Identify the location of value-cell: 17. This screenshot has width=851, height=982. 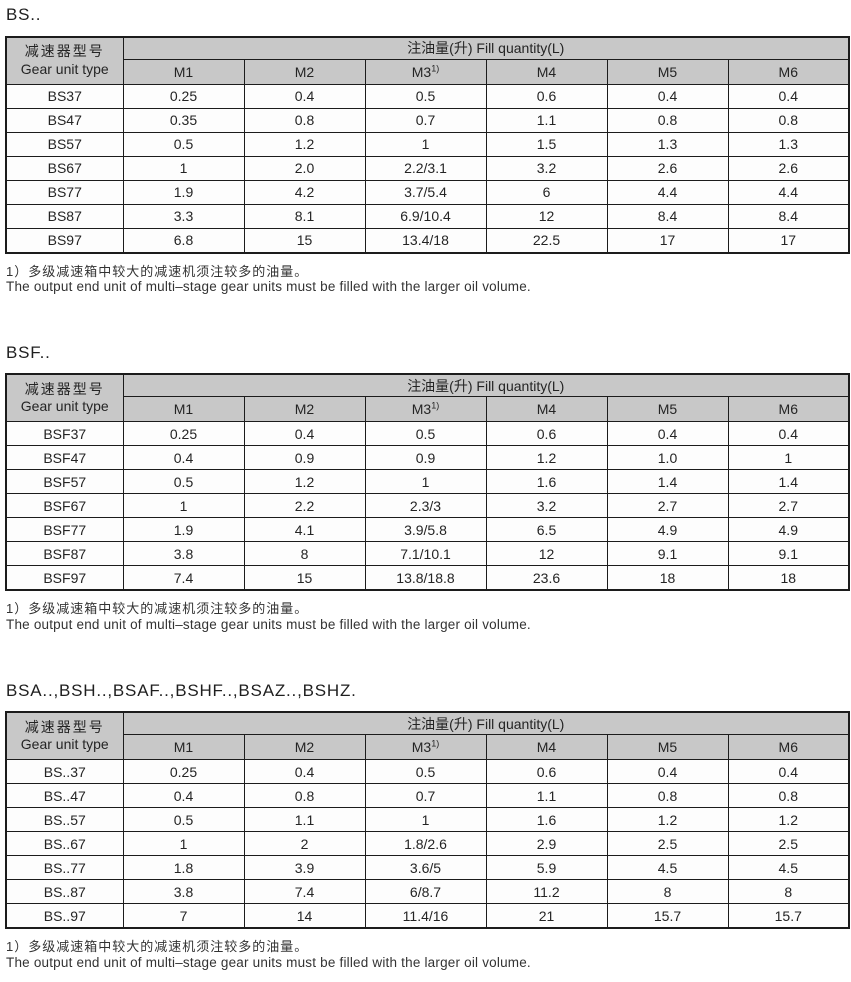
(788, 240).